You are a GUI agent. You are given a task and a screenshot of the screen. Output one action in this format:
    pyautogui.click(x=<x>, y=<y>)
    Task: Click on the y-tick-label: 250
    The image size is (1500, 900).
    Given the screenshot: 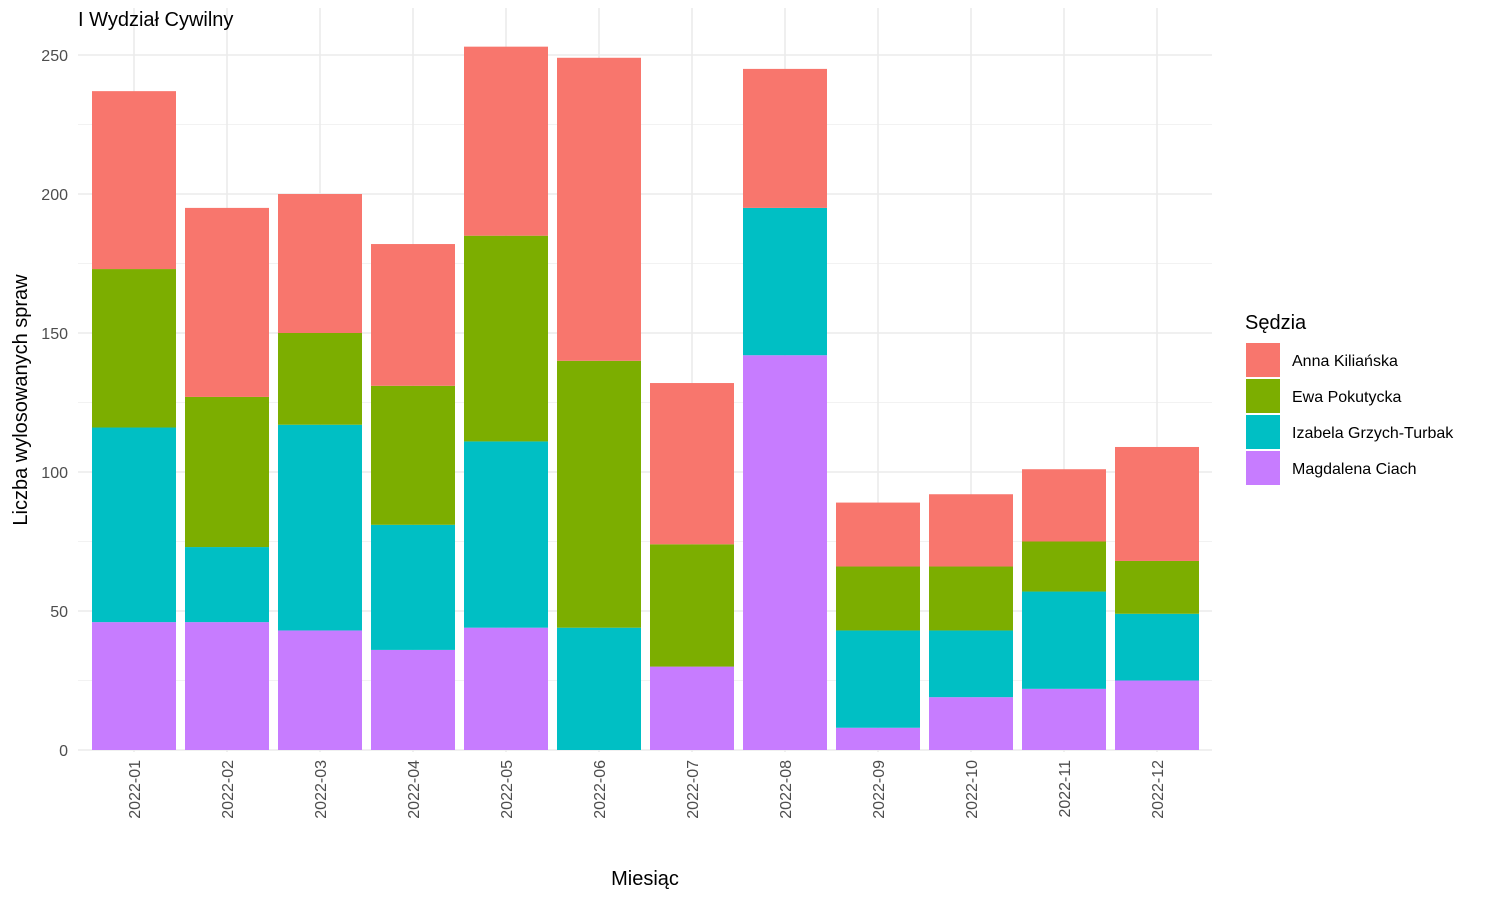 What is the action you would take?
    pyautogui.click(x=54, y=56)
    